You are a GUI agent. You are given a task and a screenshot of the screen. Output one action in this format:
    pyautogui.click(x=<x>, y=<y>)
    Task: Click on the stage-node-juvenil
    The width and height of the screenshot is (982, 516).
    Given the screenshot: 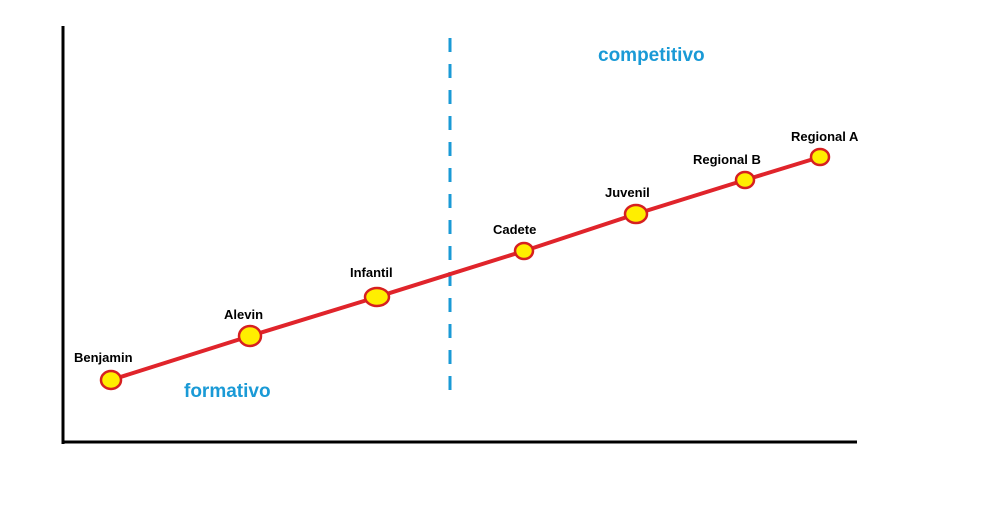 What is the action you would take?
    pyautogui.click(x=636, y=214)
    